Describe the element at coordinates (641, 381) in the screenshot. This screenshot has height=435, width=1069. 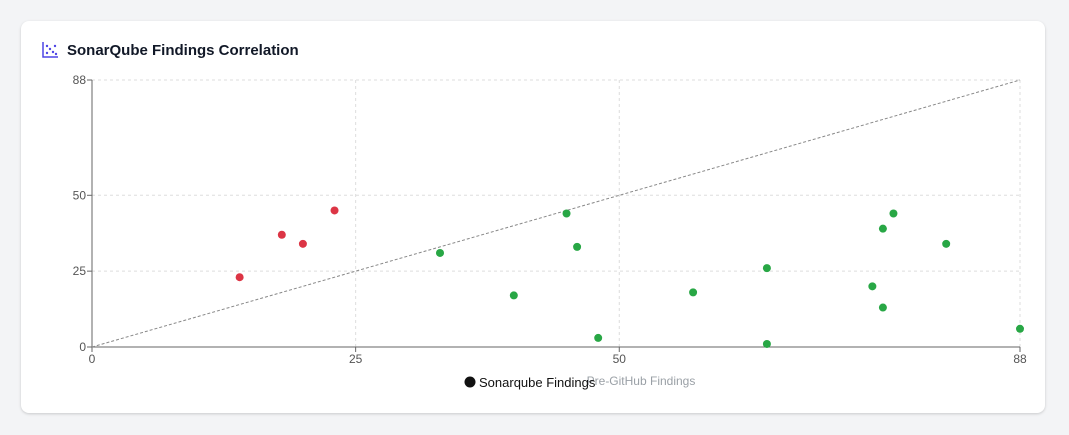
I see `x-axis-title: Pre-GitHub Findings` at that location.